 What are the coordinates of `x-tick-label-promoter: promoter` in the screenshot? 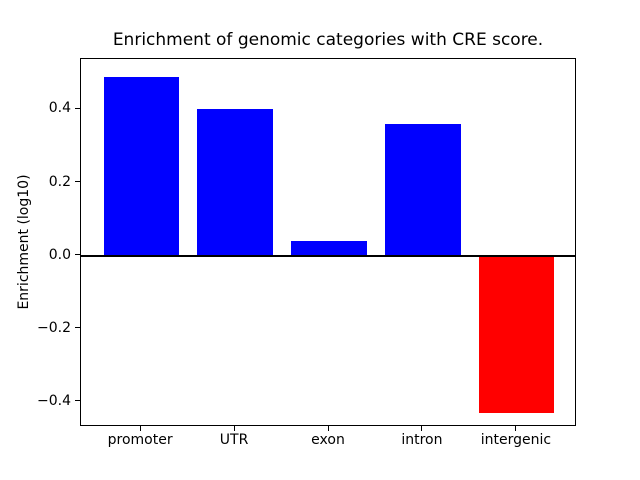 It's located at (140, 440).